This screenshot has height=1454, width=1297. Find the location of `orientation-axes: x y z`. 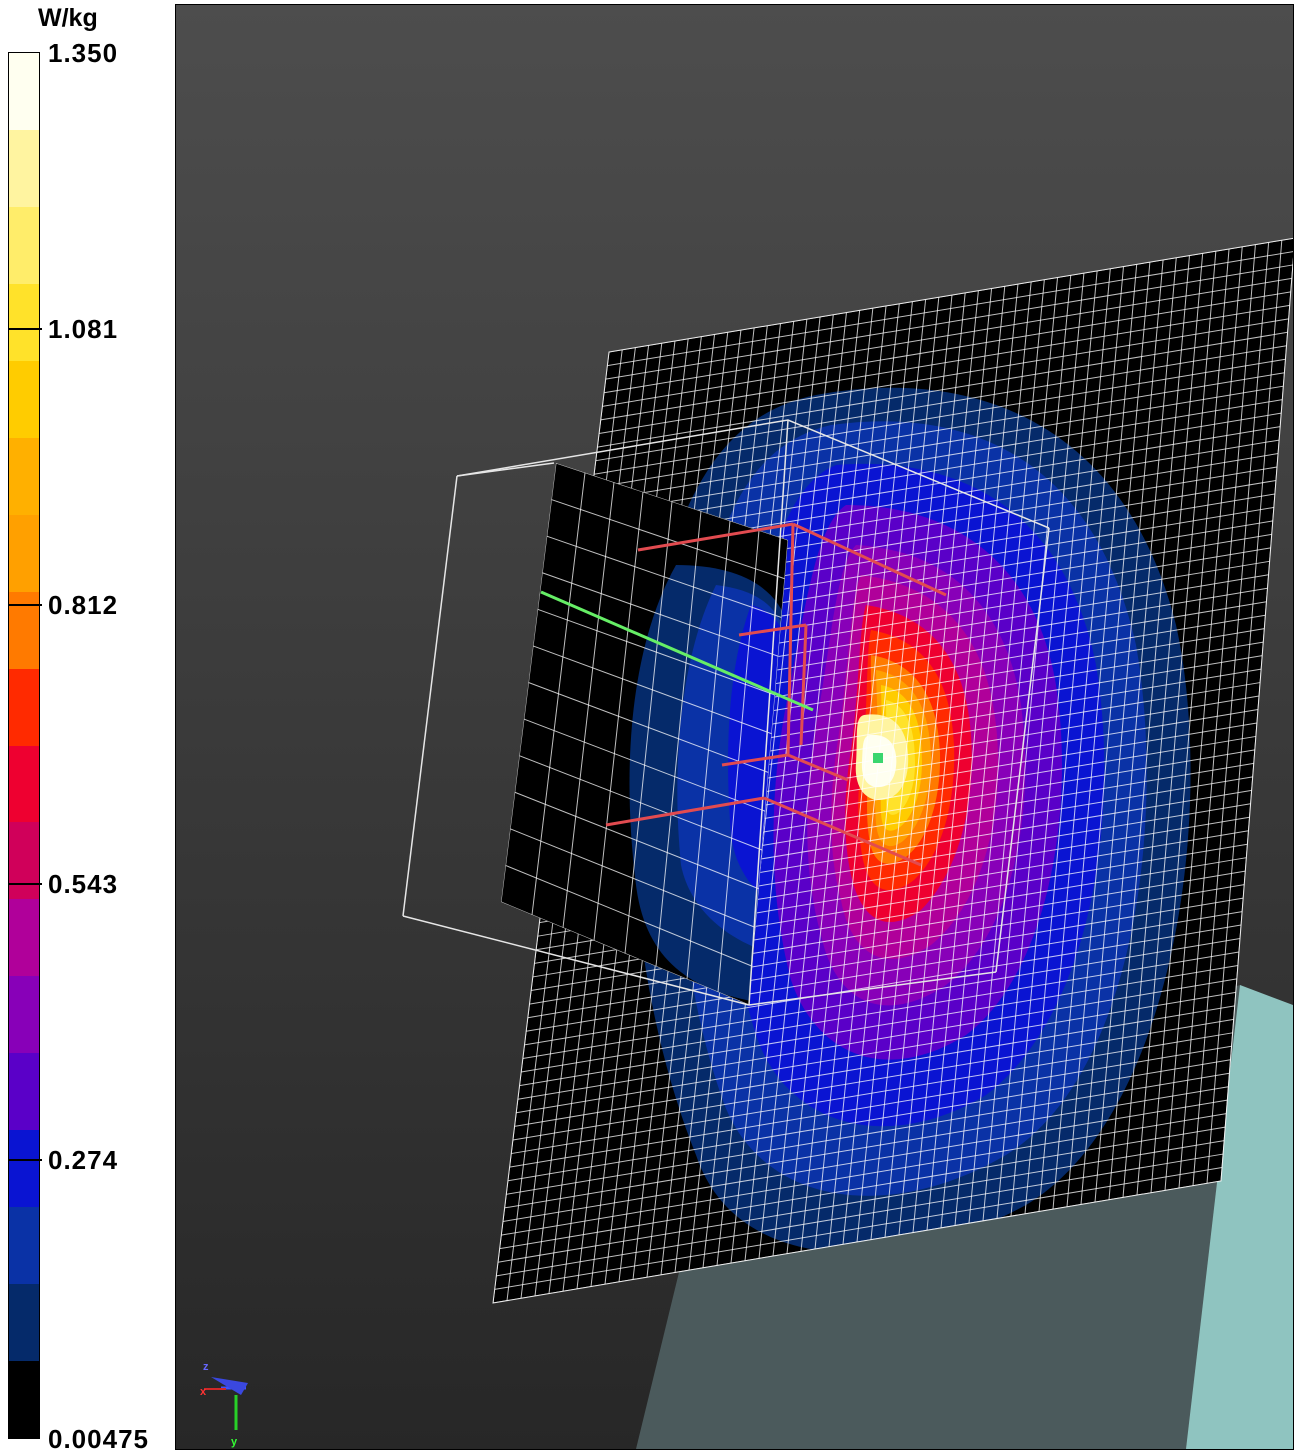

orientation-axes: x y z is located at coordinates (224, 1404).